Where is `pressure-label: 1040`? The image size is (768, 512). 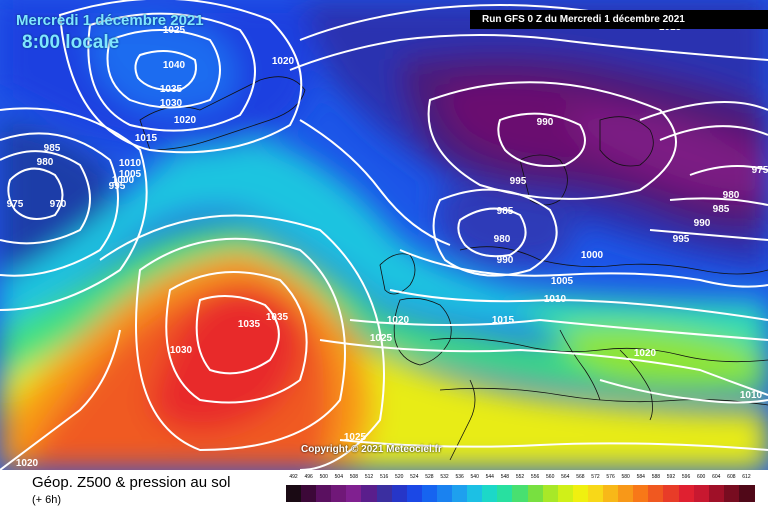
pressure-label: 1040 is located at coordinates (174, 65).